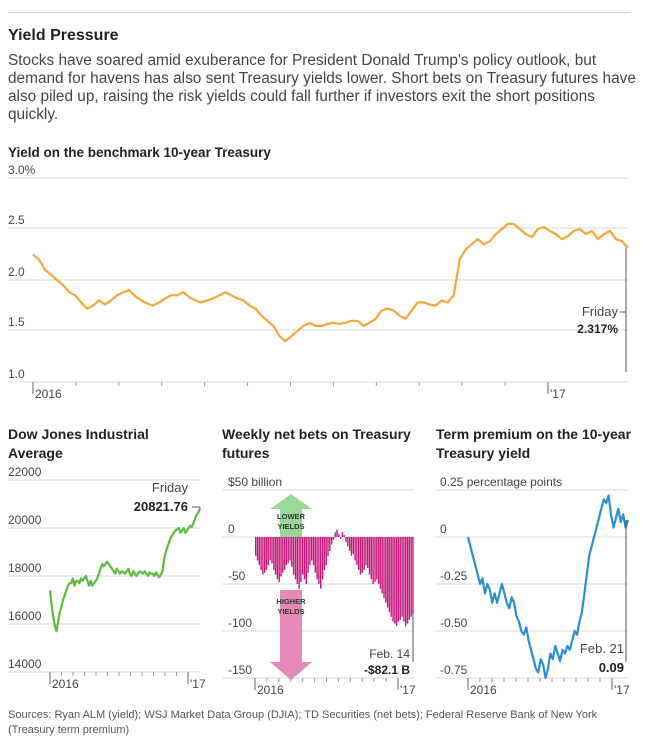  What do you see at coordinates (25, 616) in the screenshot?
I see `djia-y-tick-label: 16000` at bounding box center [25, 616].